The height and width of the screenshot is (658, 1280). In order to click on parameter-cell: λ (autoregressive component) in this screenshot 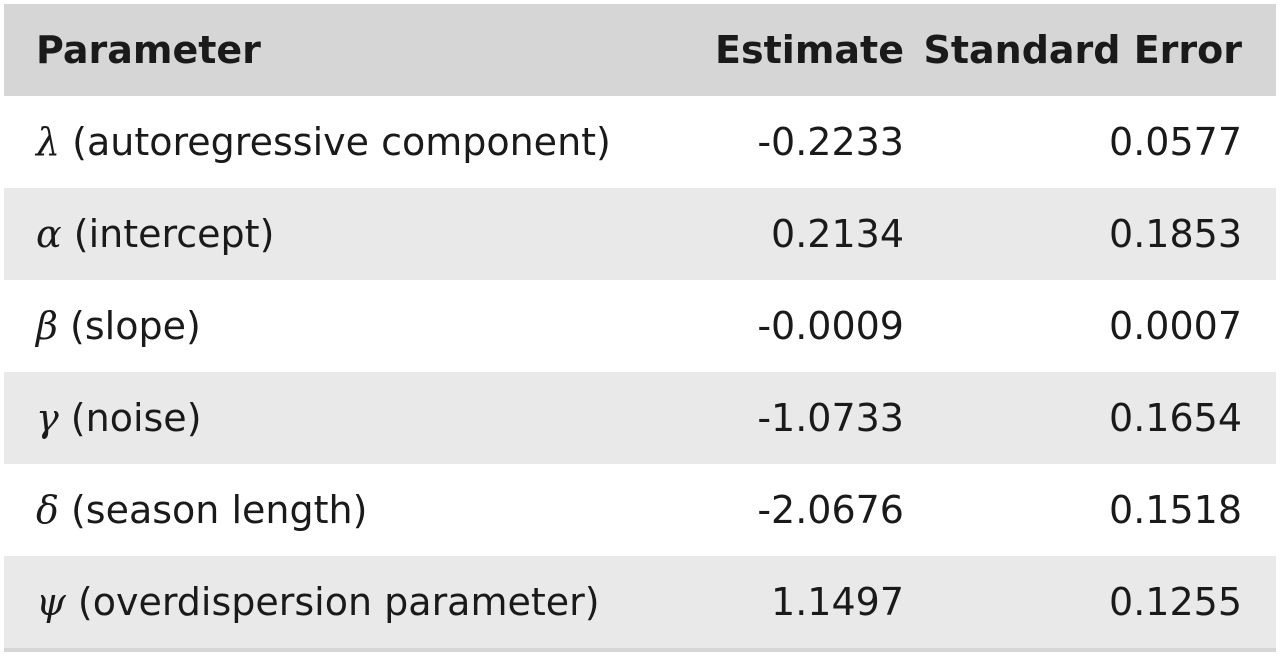, I will do `click(320, 142)`.